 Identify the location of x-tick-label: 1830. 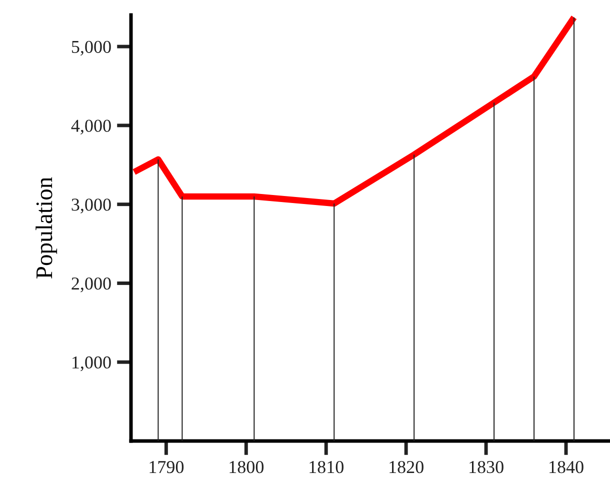
(487, 467).